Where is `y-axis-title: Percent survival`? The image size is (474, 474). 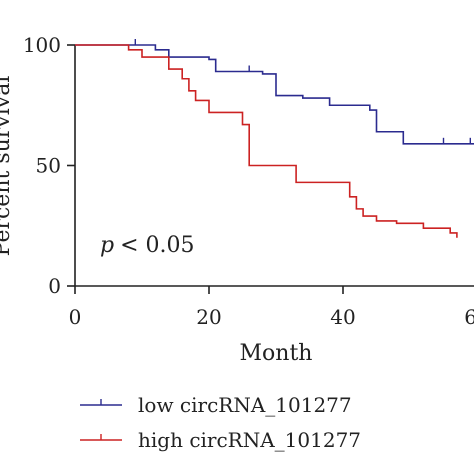 y-axis-title: Percent survival is located at coordinates (7, 166).